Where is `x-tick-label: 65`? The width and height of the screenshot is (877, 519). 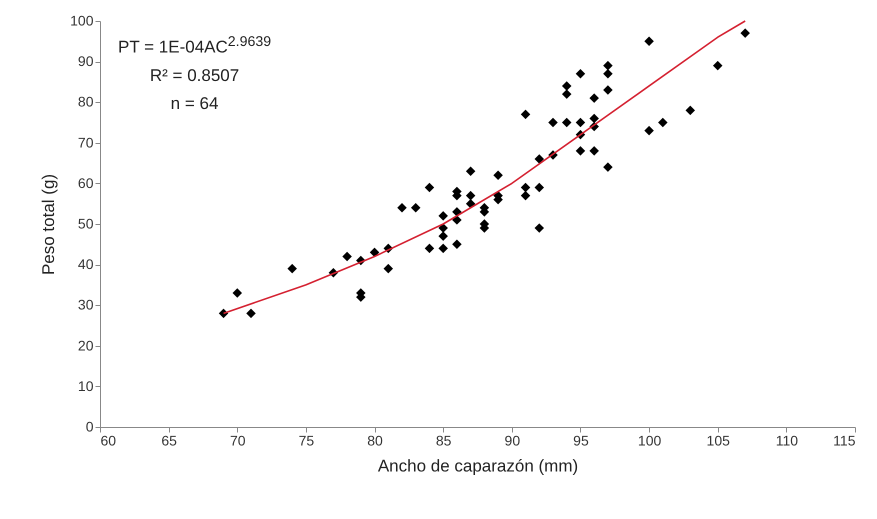 x-tick-label: 65 is located at coordinates (169, 440).